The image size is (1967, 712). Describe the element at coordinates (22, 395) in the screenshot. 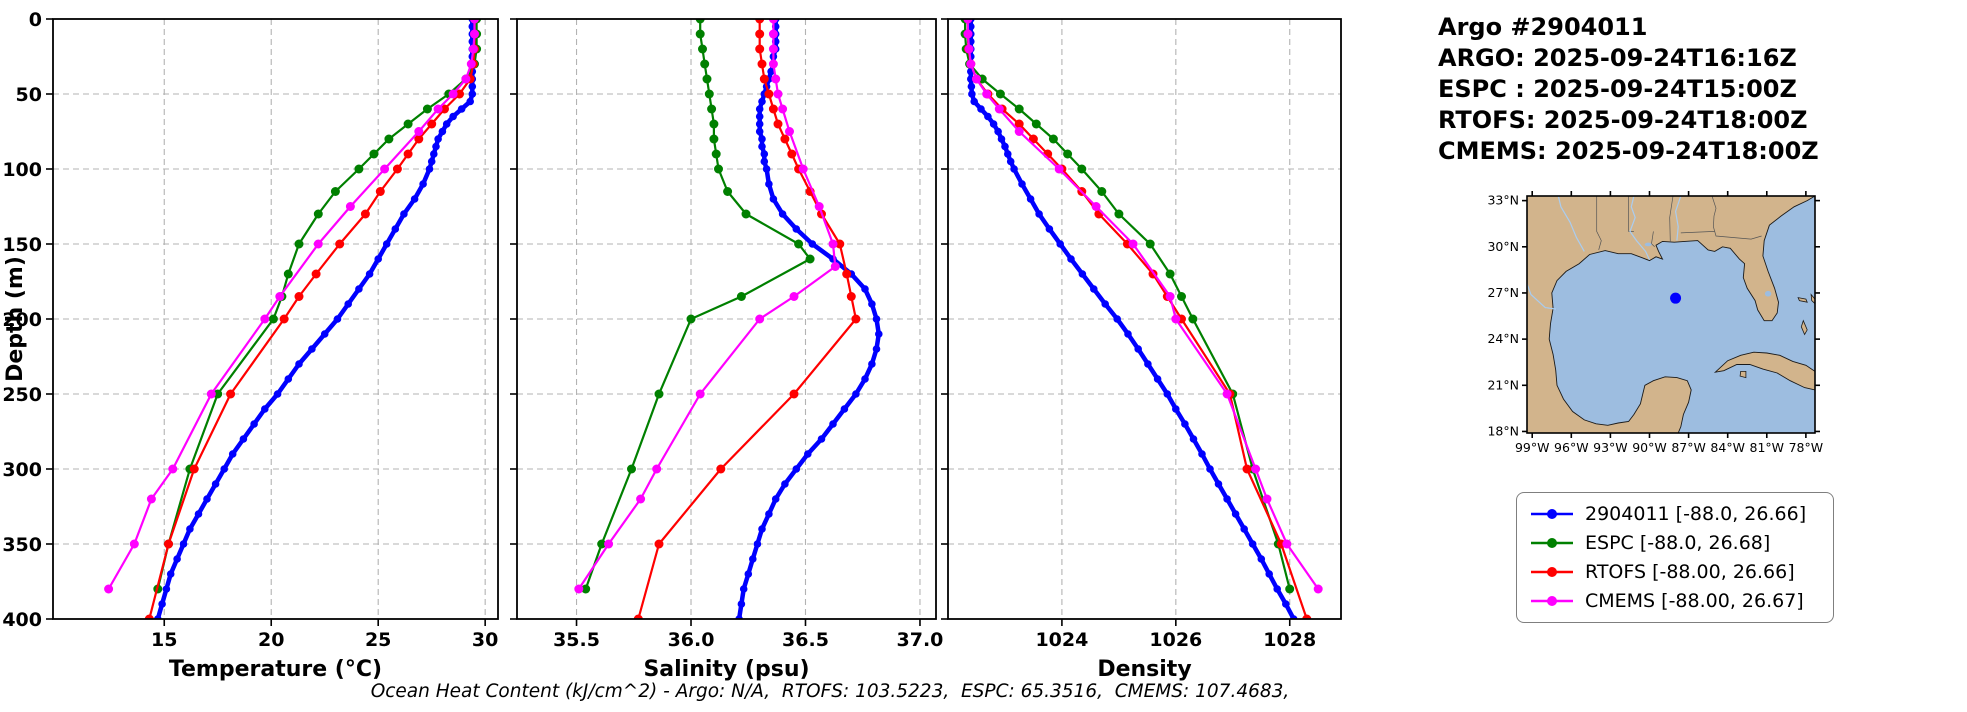

I see `y-tick-label: 250` at that location.